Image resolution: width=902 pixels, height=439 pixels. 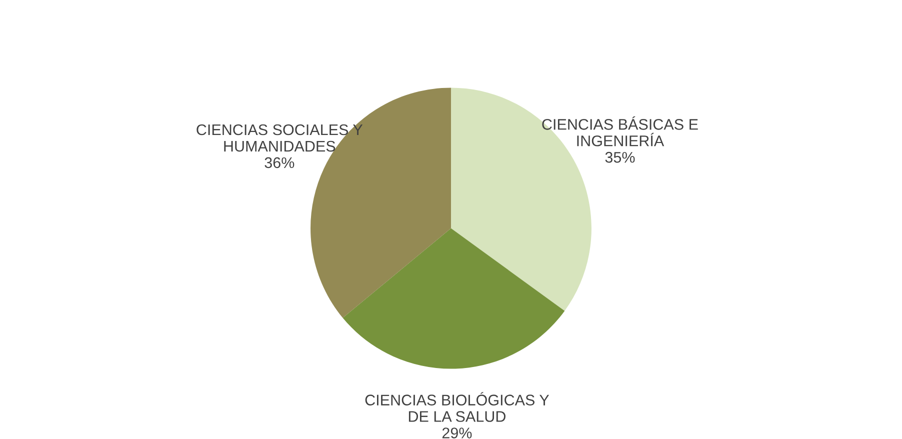 I want to click on data-label: 35%, so click(x=620, y=157).